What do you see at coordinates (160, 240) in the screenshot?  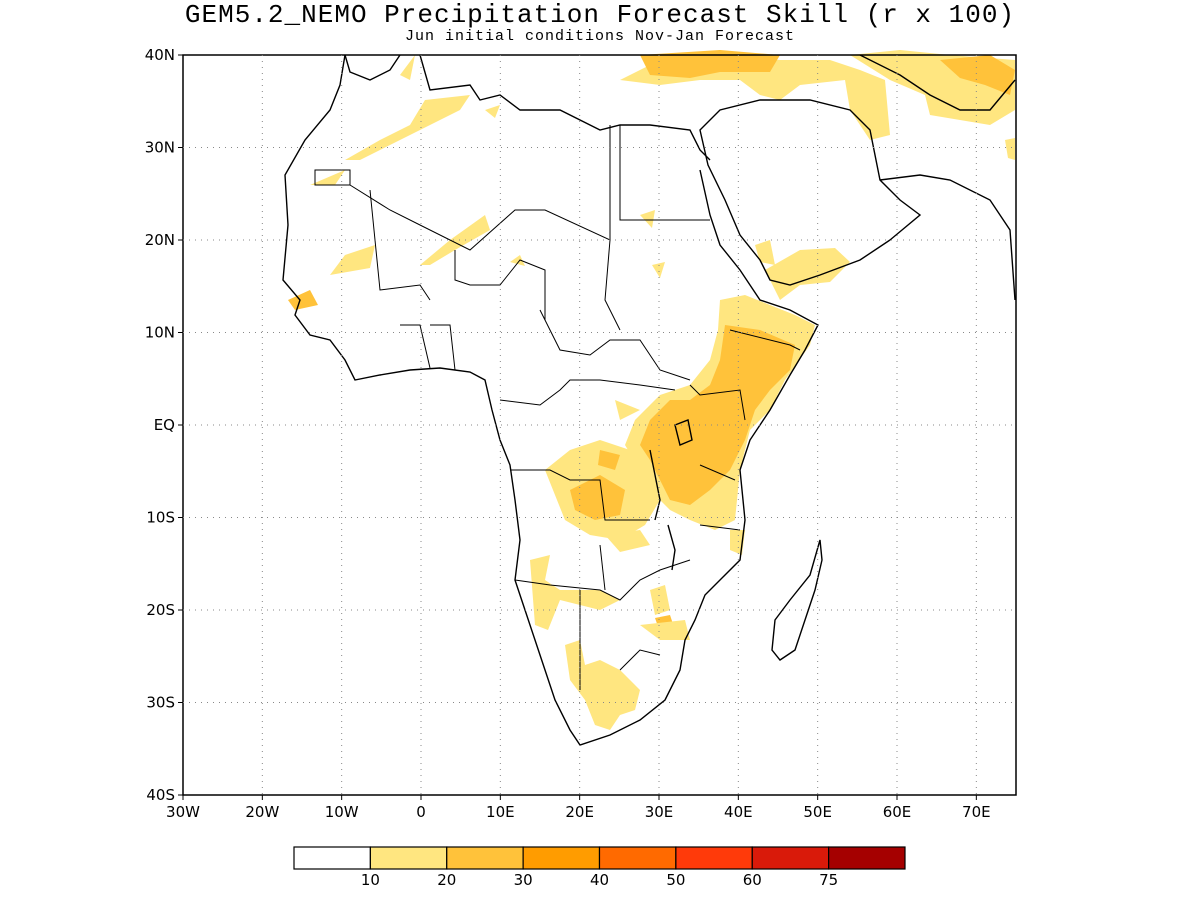 I see `lat-tick-label: 20N` at bounding box center [160, 240].